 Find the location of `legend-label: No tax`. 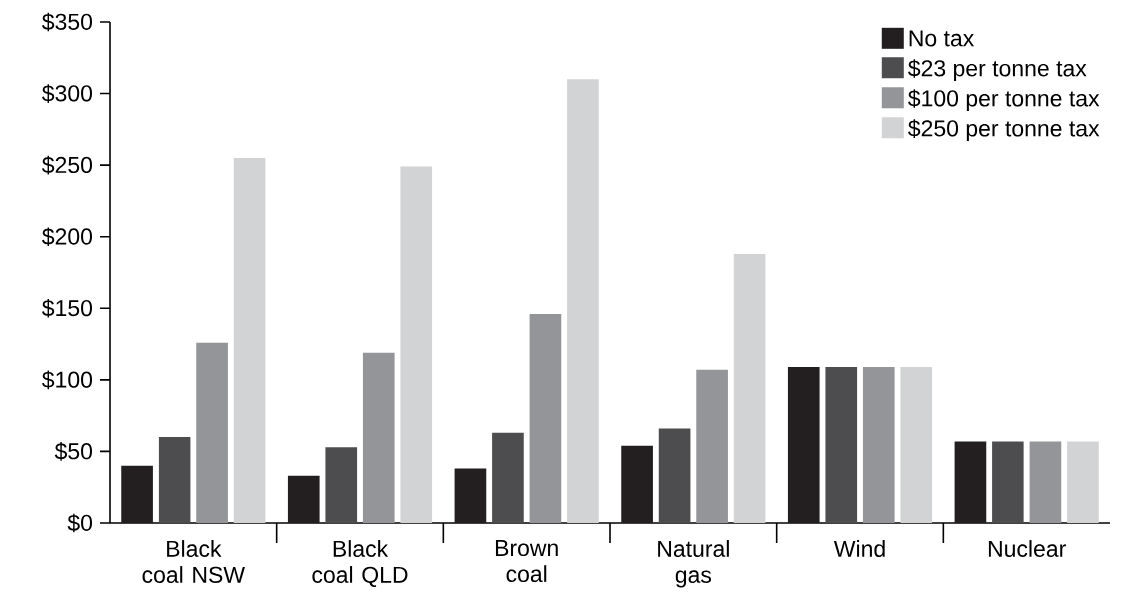

legend-label: No tax is located at coordinates (941, 38).